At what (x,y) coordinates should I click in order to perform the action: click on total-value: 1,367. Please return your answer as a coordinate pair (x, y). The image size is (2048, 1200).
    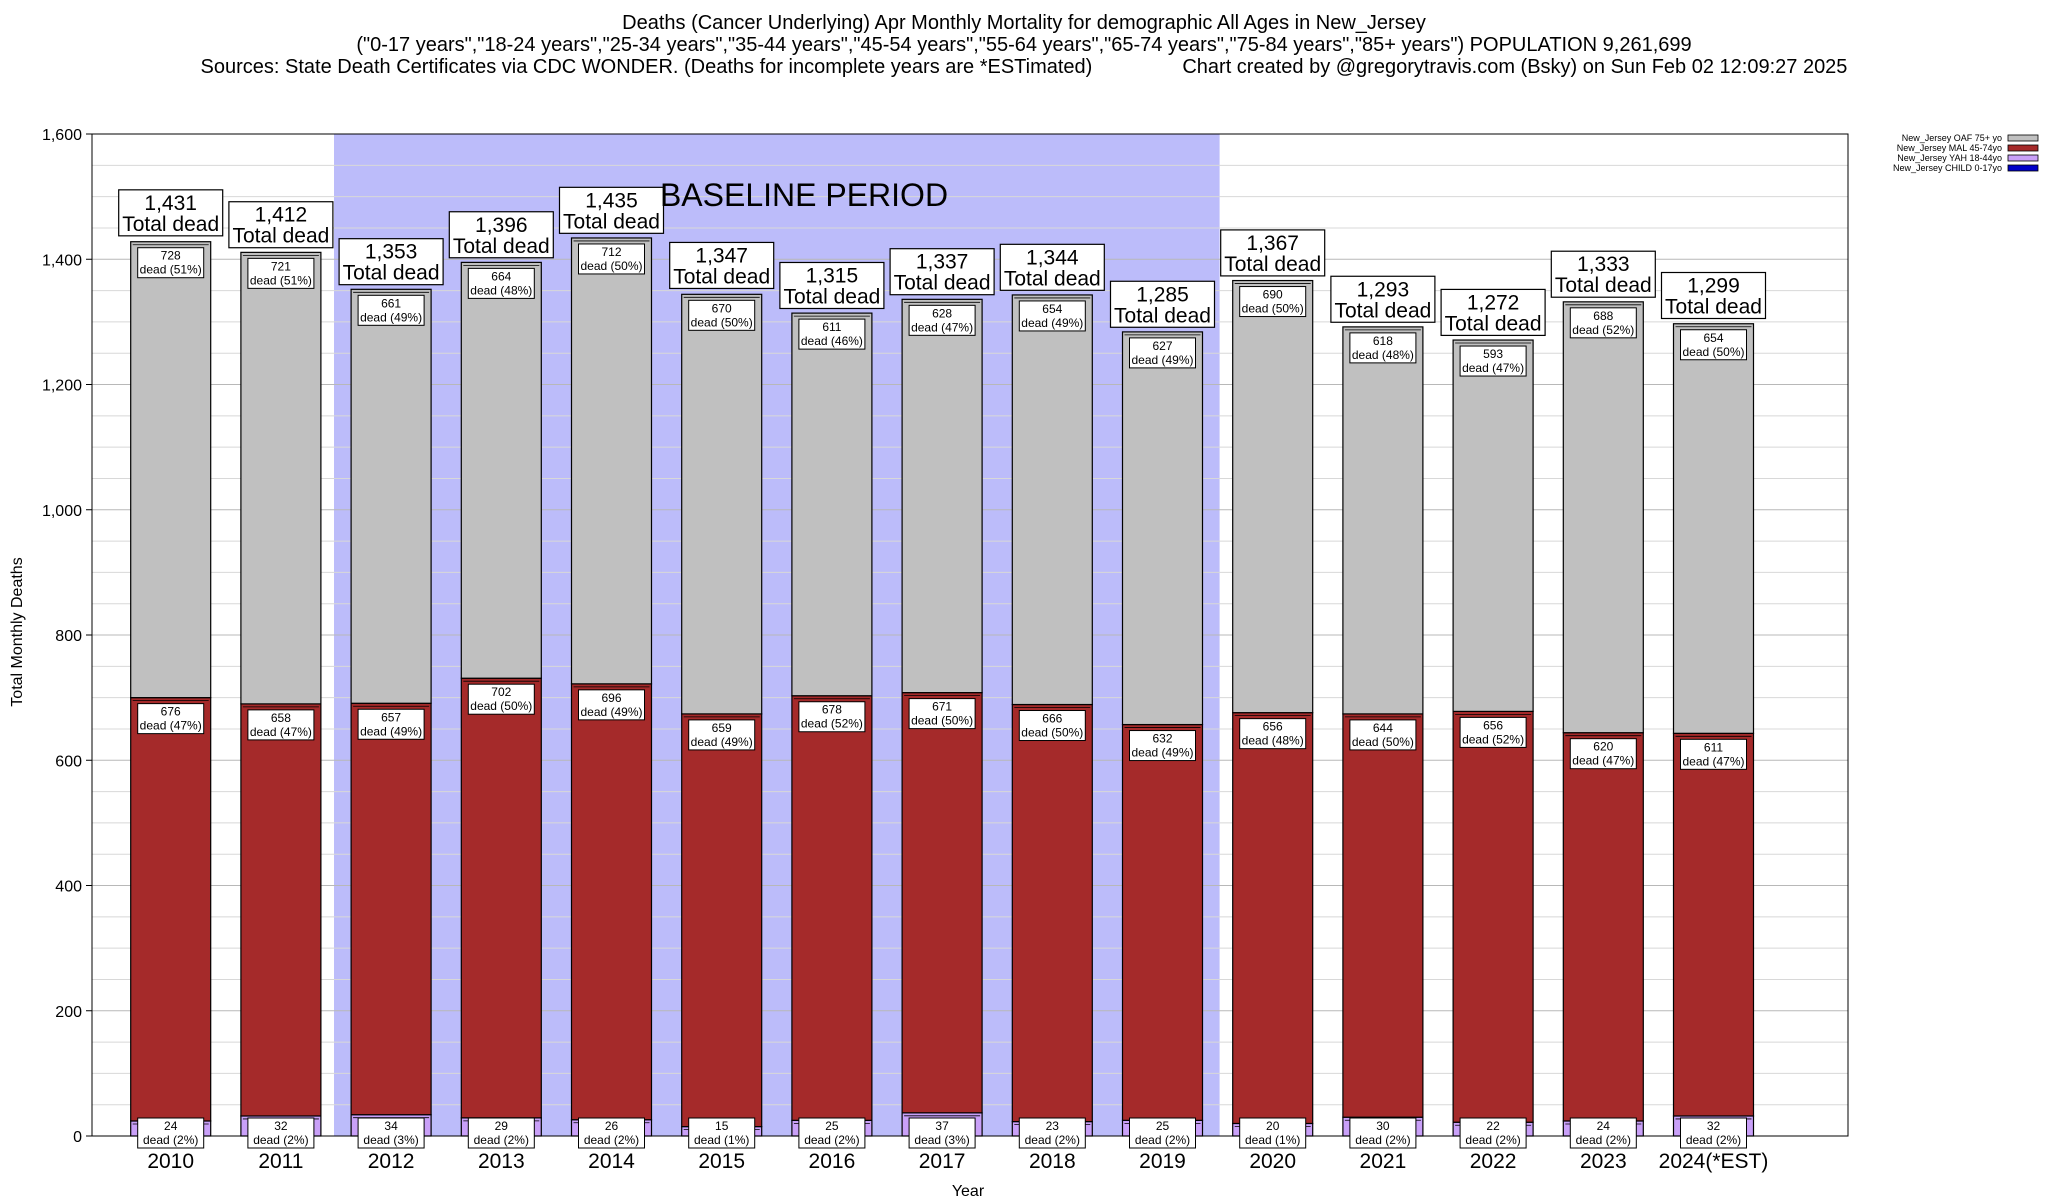
    Looking at the image, I should click on (1272, 243).